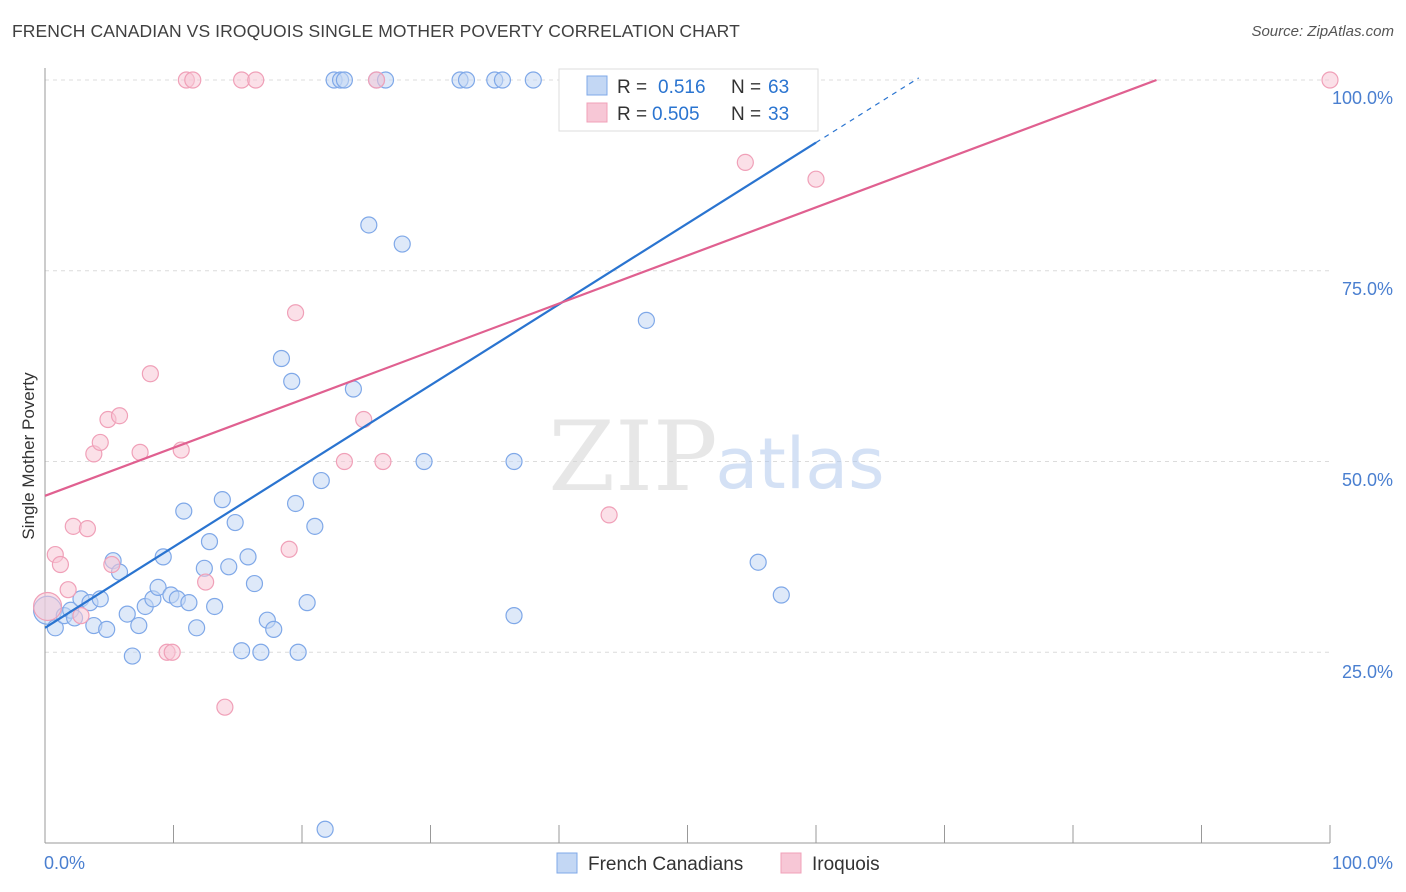  What do you see at coordinates (746, 114) in the screenshot?
I see `stats-legend-n-label-iroquois: N =` at bounding box center [746, 114].